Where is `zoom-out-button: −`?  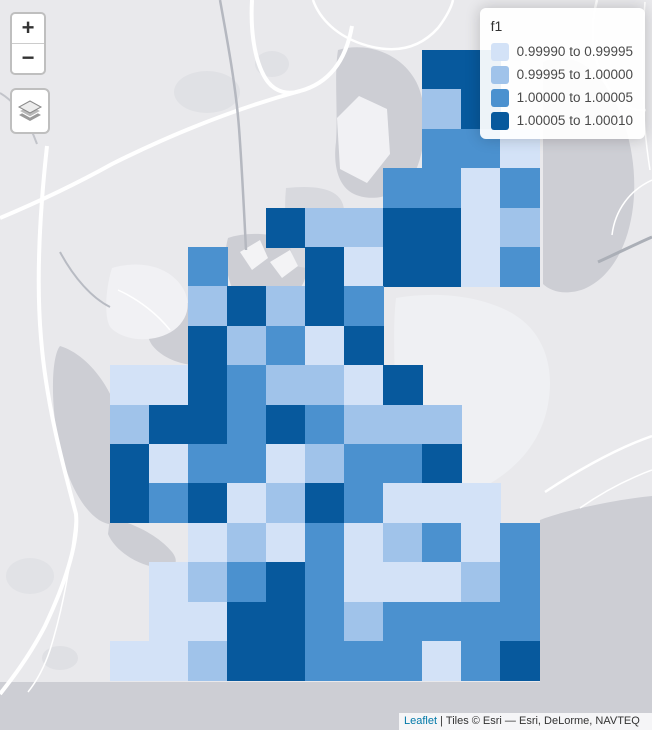 zoom-out-button: − is located at coordinates (28, 58).